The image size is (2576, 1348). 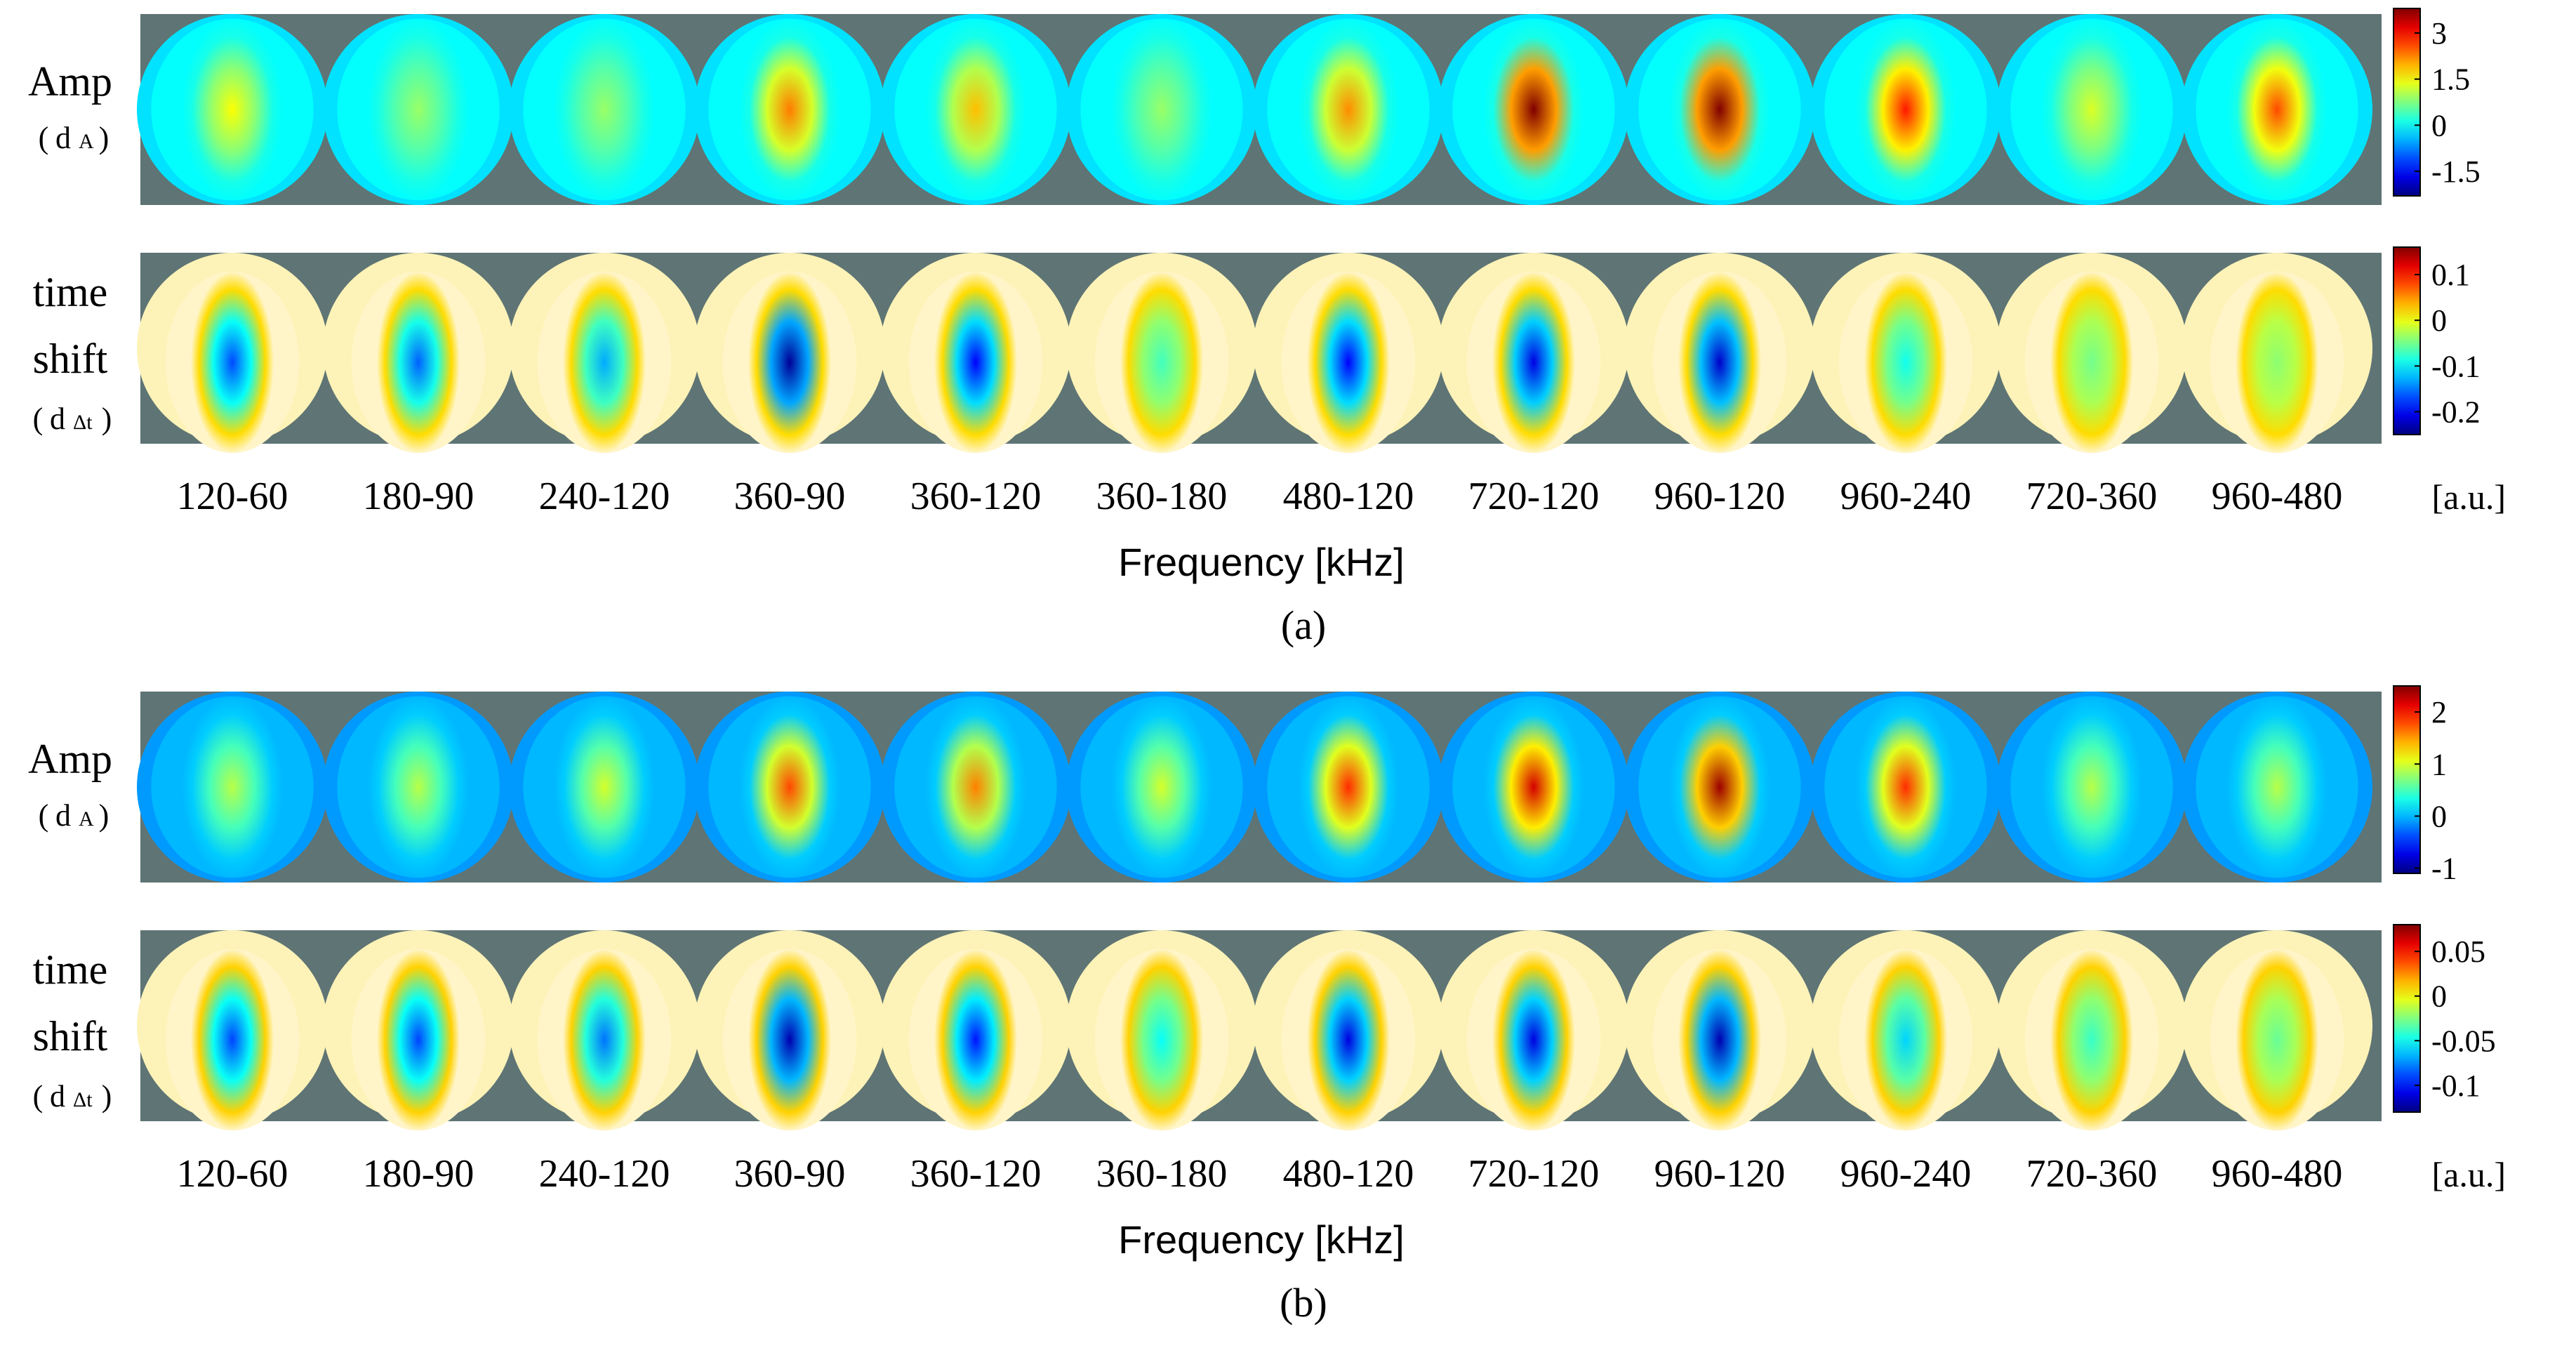 What do you see at coordinates (2439, 764) in the screenshot?
I see `colorbar-tick-label: 1` at bounding box center [2439, 764].